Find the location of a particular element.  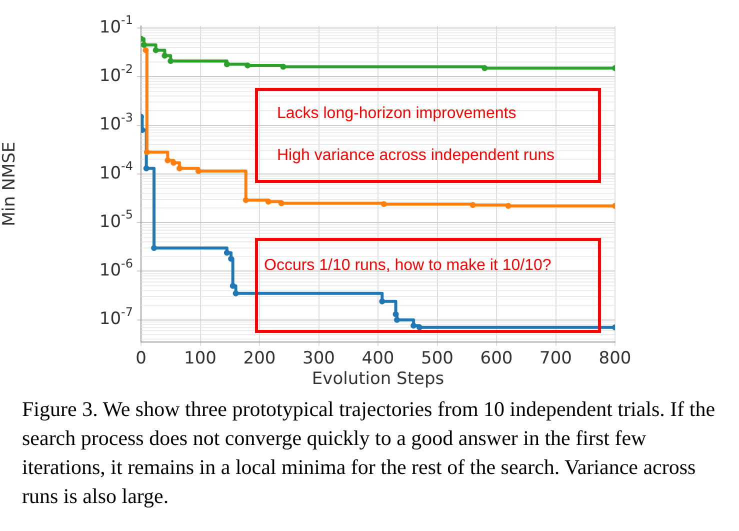

y-axis-title: Min NMSE is located at coordinates (10, 184).